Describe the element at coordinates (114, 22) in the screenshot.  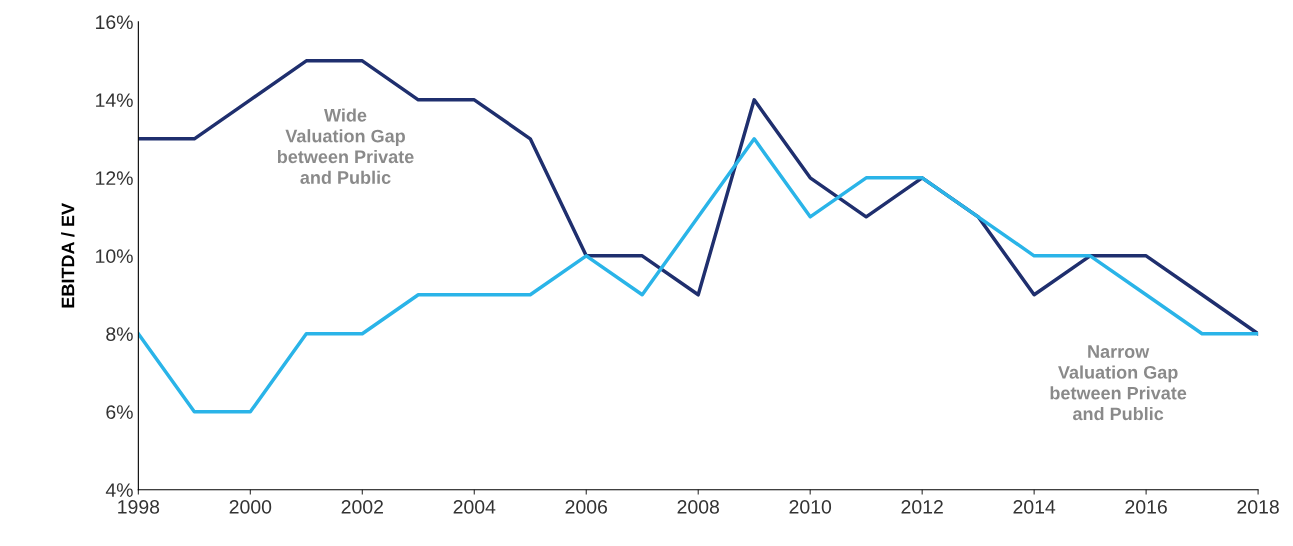
I see `y-tick-label: 16%` at that location.